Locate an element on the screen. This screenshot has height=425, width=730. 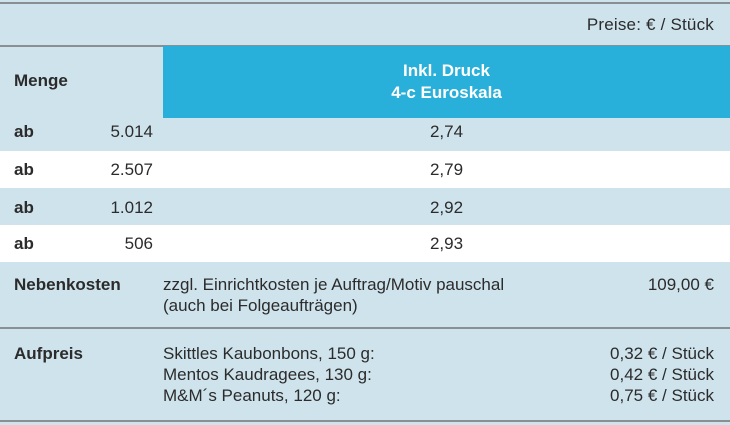
row-quantity: 506 is located at coordinates (138, 243).